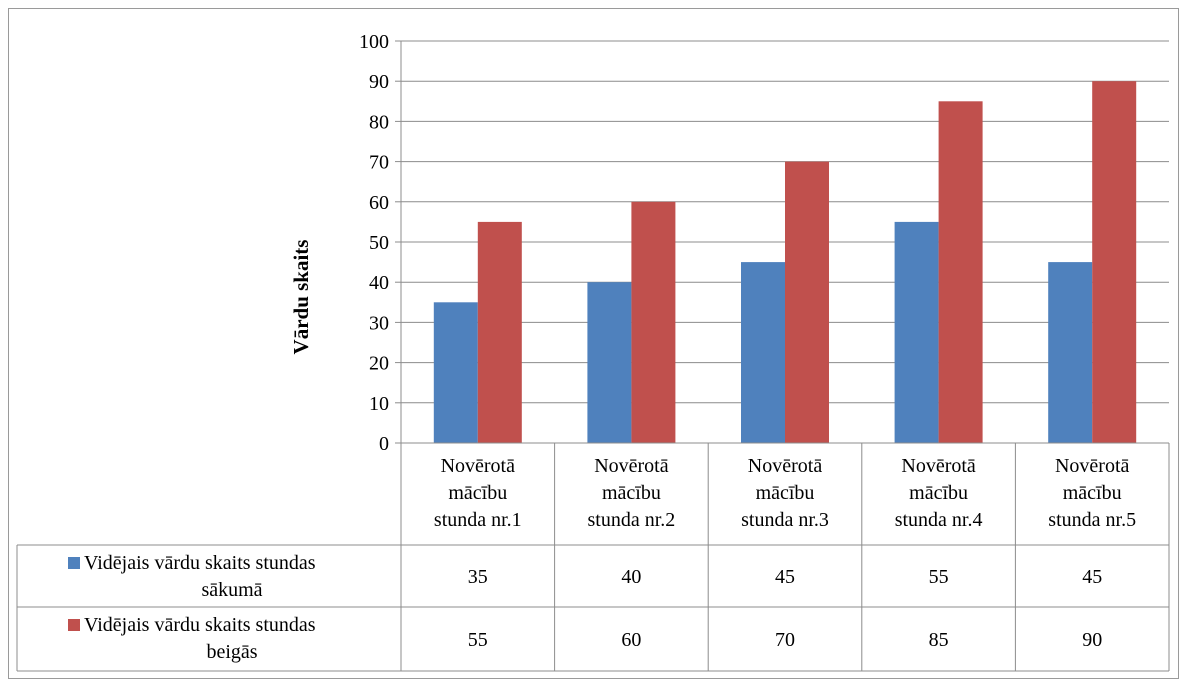 The width and height of the screenshot is (1187, 687). I want to click on table-value: 90, so click(1092, 640).